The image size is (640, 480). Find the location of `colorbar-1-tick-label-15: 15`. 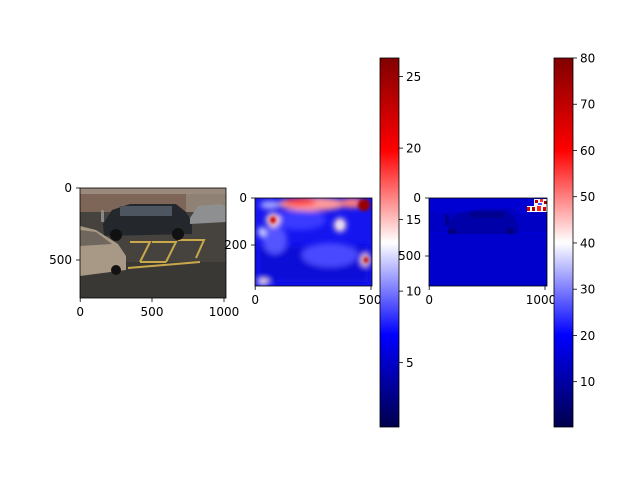

colorbar-1-tick-label-15: 15 is located at coordinates (413, 220).